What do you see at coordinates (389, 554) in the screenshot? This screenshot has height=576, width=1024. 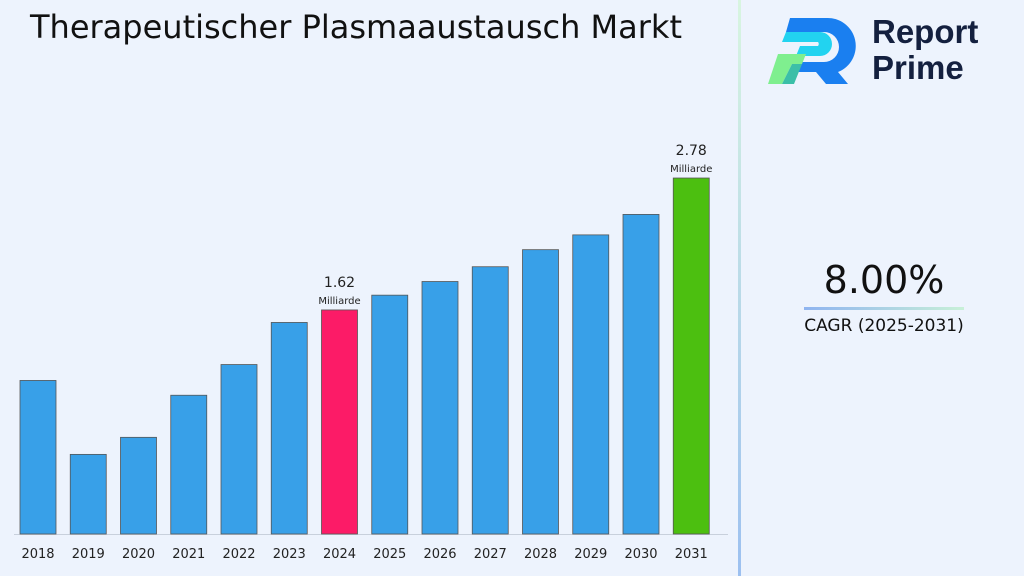 I see `x-tick-label: 2025` at bounding box center [389, 554].